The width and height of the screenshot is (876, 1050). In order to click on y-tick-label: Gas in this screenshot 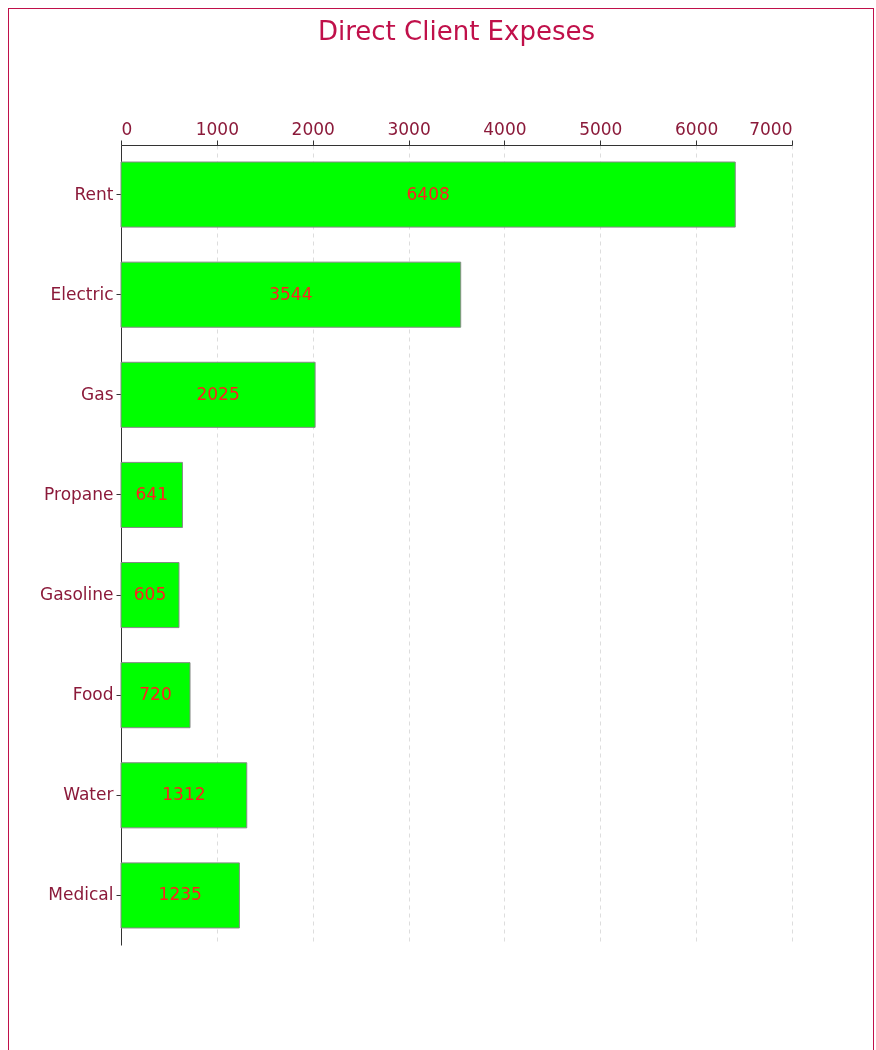, I will do `click(97, 393)`.